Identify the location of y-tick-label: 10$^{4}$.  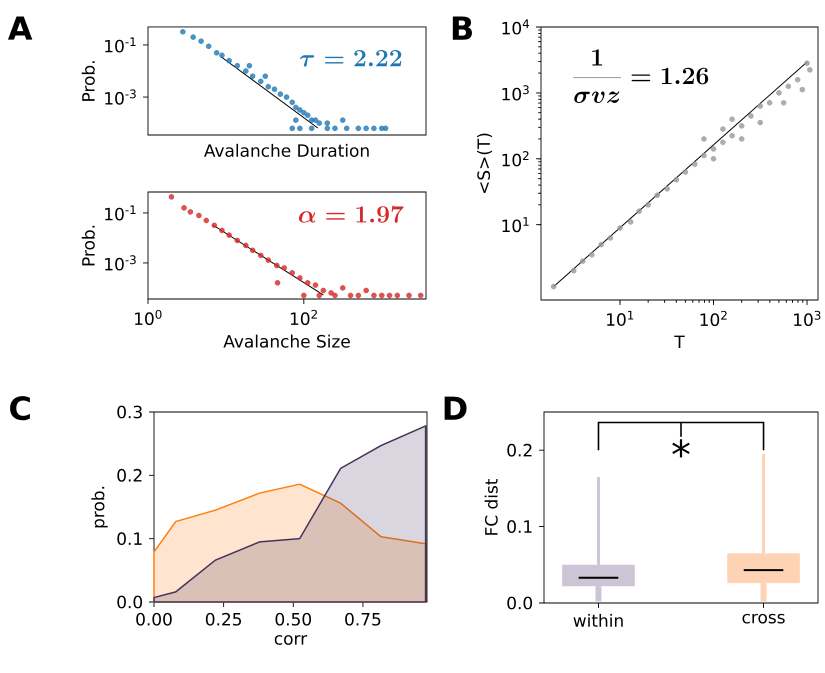
(516, 27).